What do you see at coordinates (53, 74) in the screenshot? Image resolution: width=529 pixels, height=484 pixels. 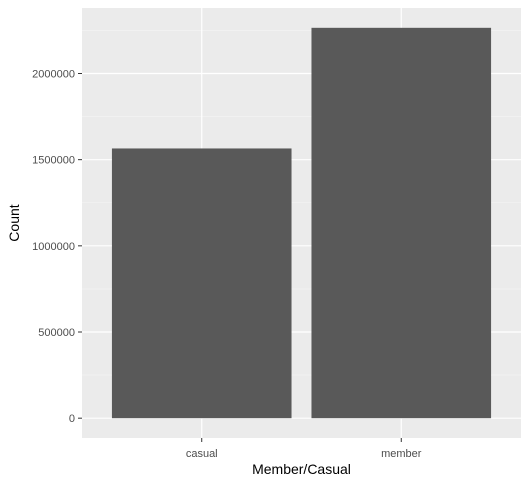 I see `y-tick-label: 2000000` at bounding box center [53, 74].